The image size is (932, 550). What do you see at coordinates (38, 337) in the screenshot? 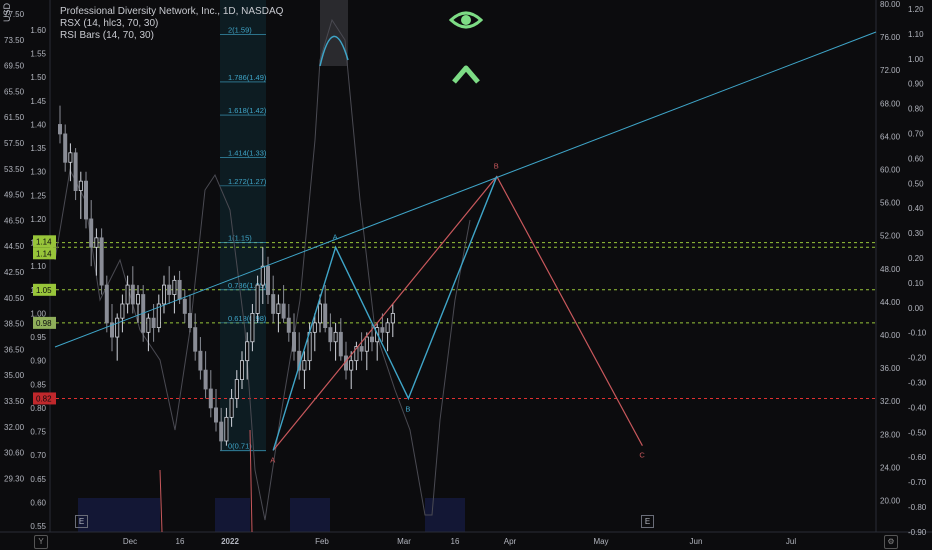
I see `price-tick-label: 0.95` at bounding box center [38, 337].